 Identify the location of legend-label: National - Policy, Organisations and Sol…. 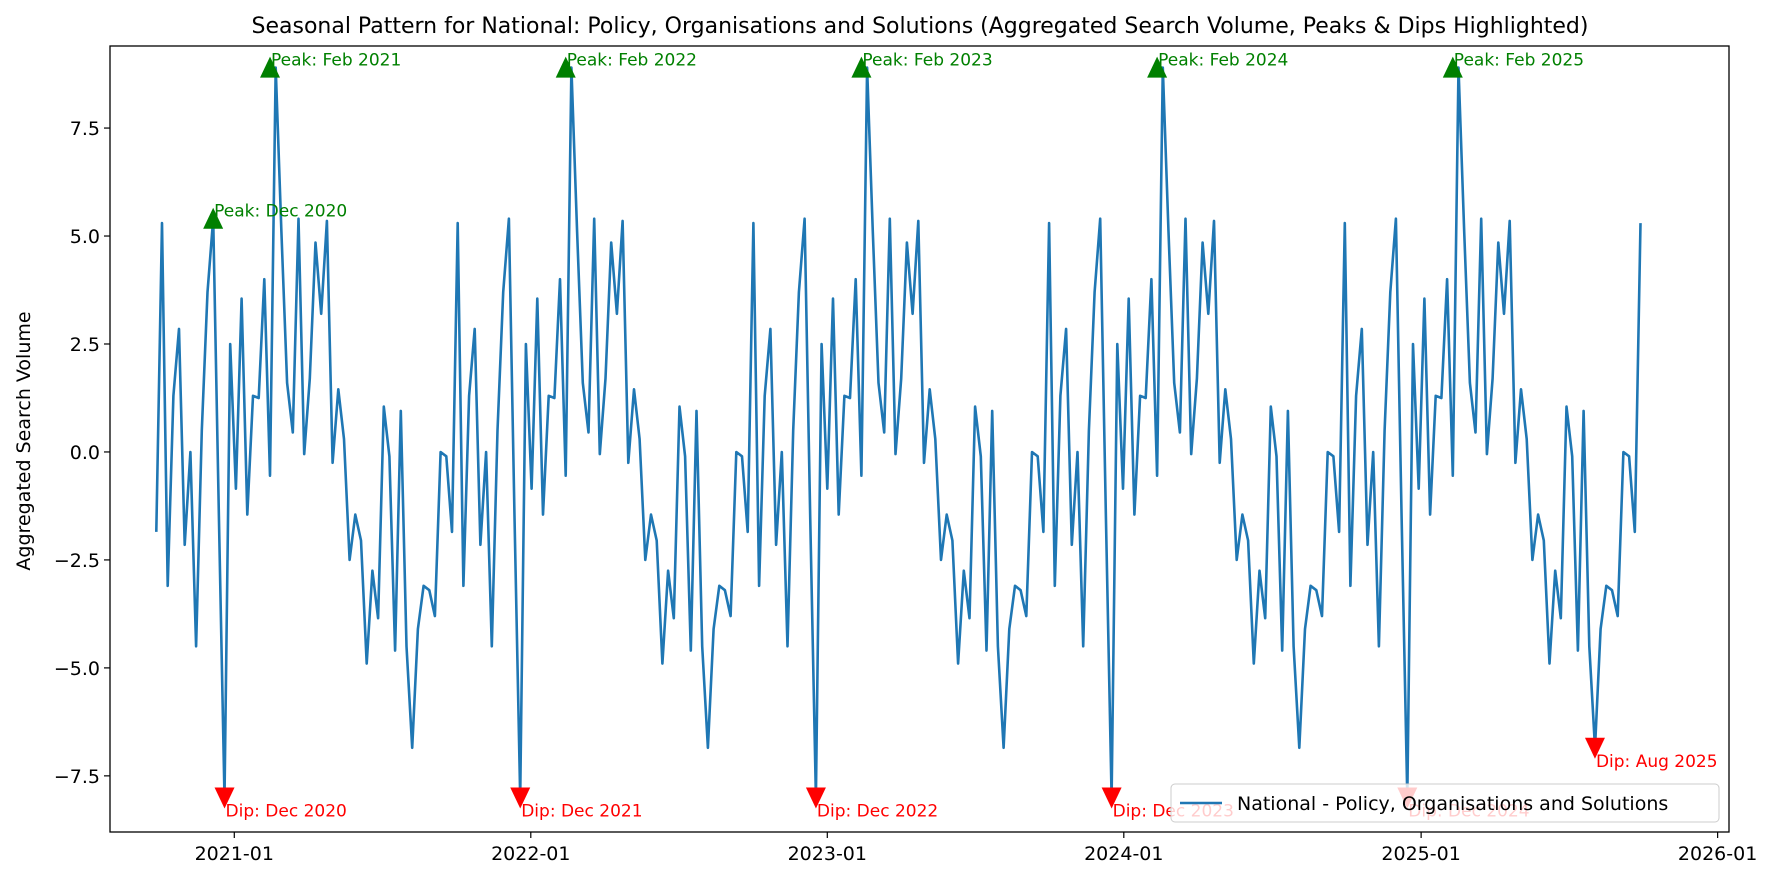
(1452, 804).